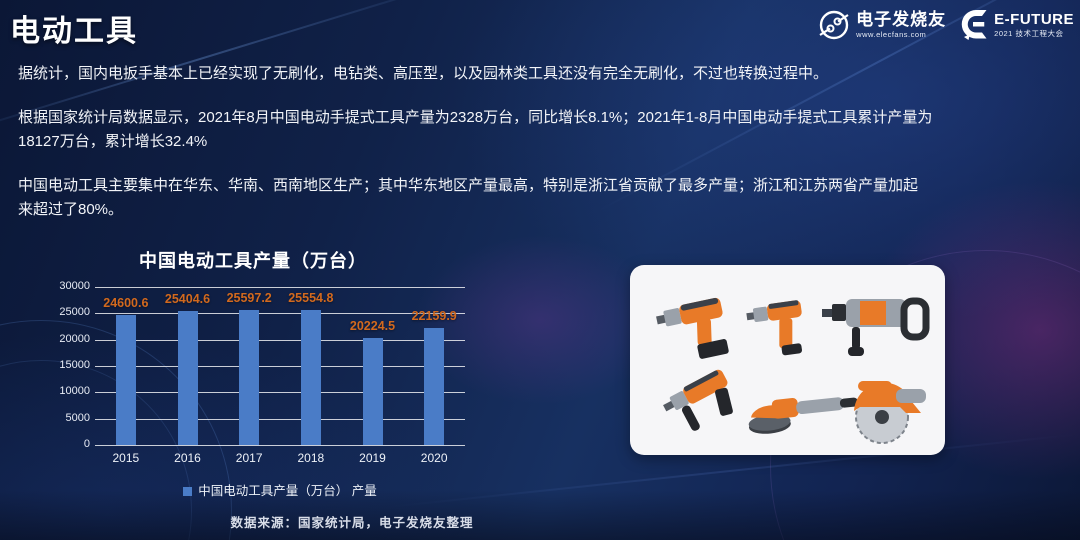 The image size is (1080, 540). Describe the element at coordinates (86, 444) in the screenshot. I see `y-axis-tick-label: 0` at that location.